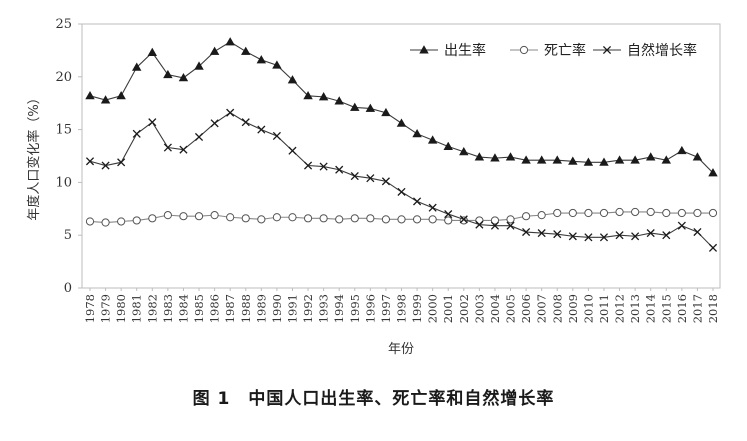 The height and width of the screenshot is (441, 747). Describe the element at coordinates (433, 308) in the screenshot. I see `x-tick-label: 2000` at that location.